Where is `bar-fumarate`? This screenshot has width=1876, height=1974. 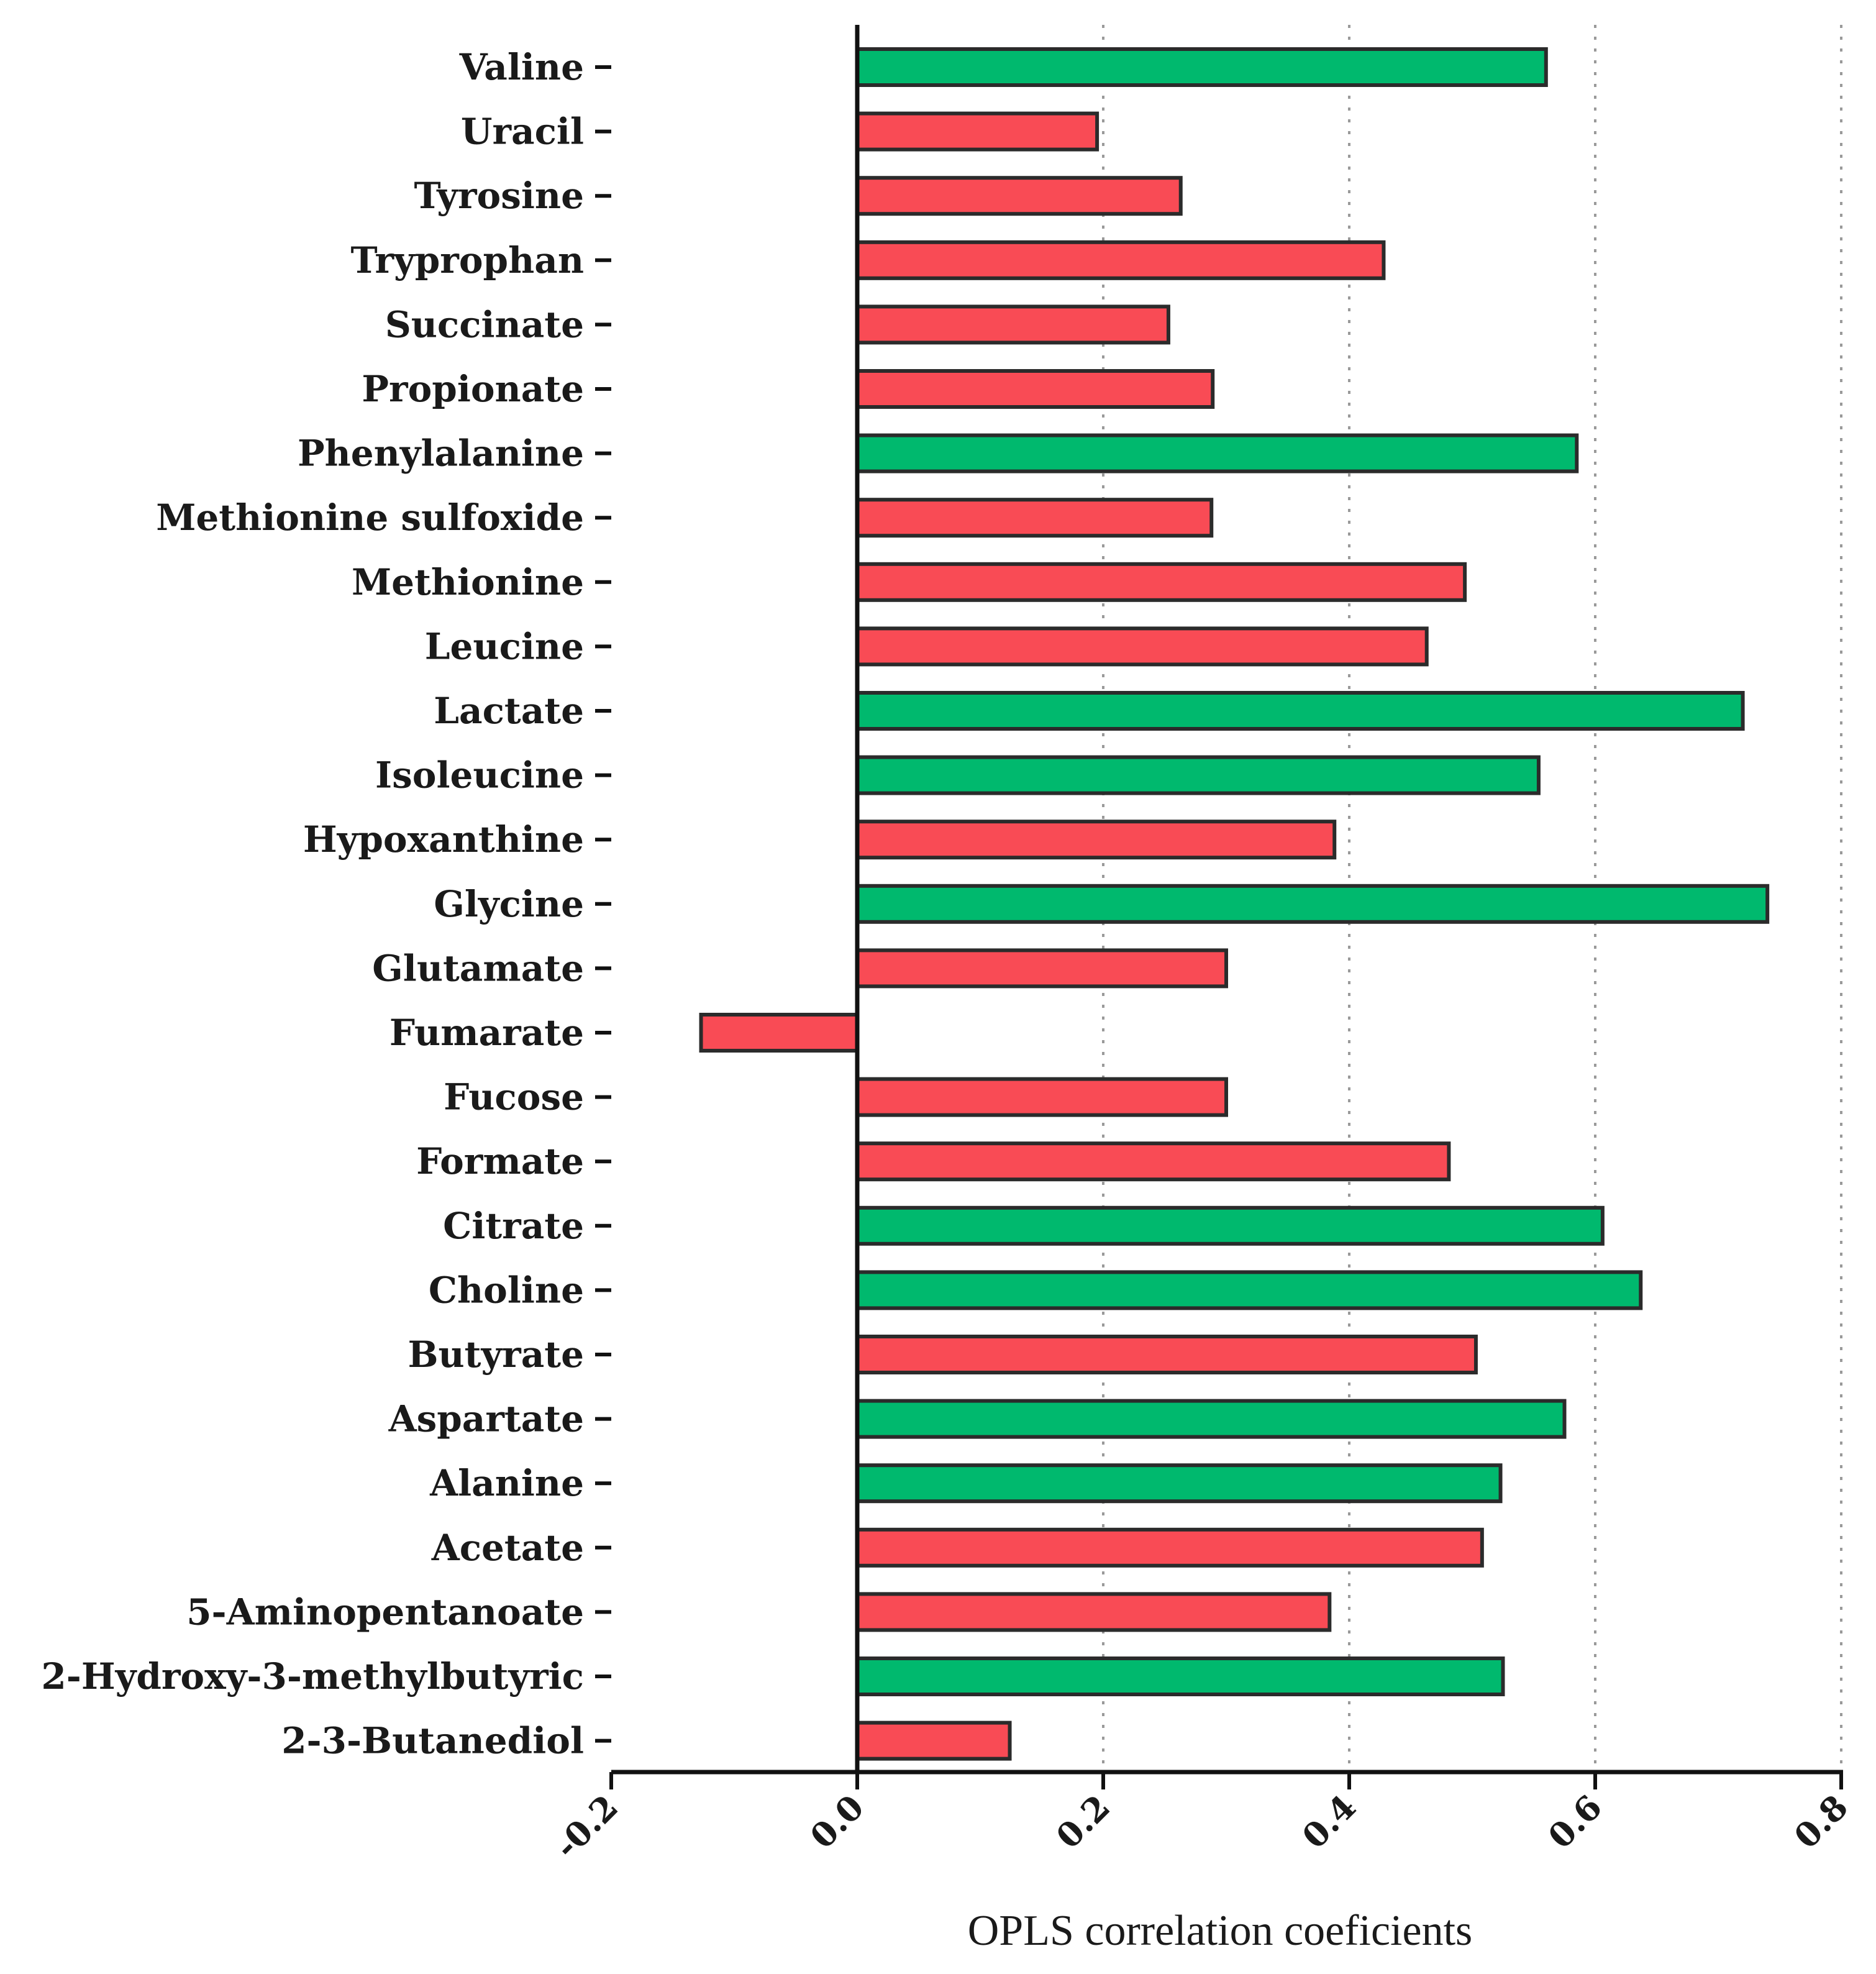
bar-fumarate is located at coordinates (780, 1033).